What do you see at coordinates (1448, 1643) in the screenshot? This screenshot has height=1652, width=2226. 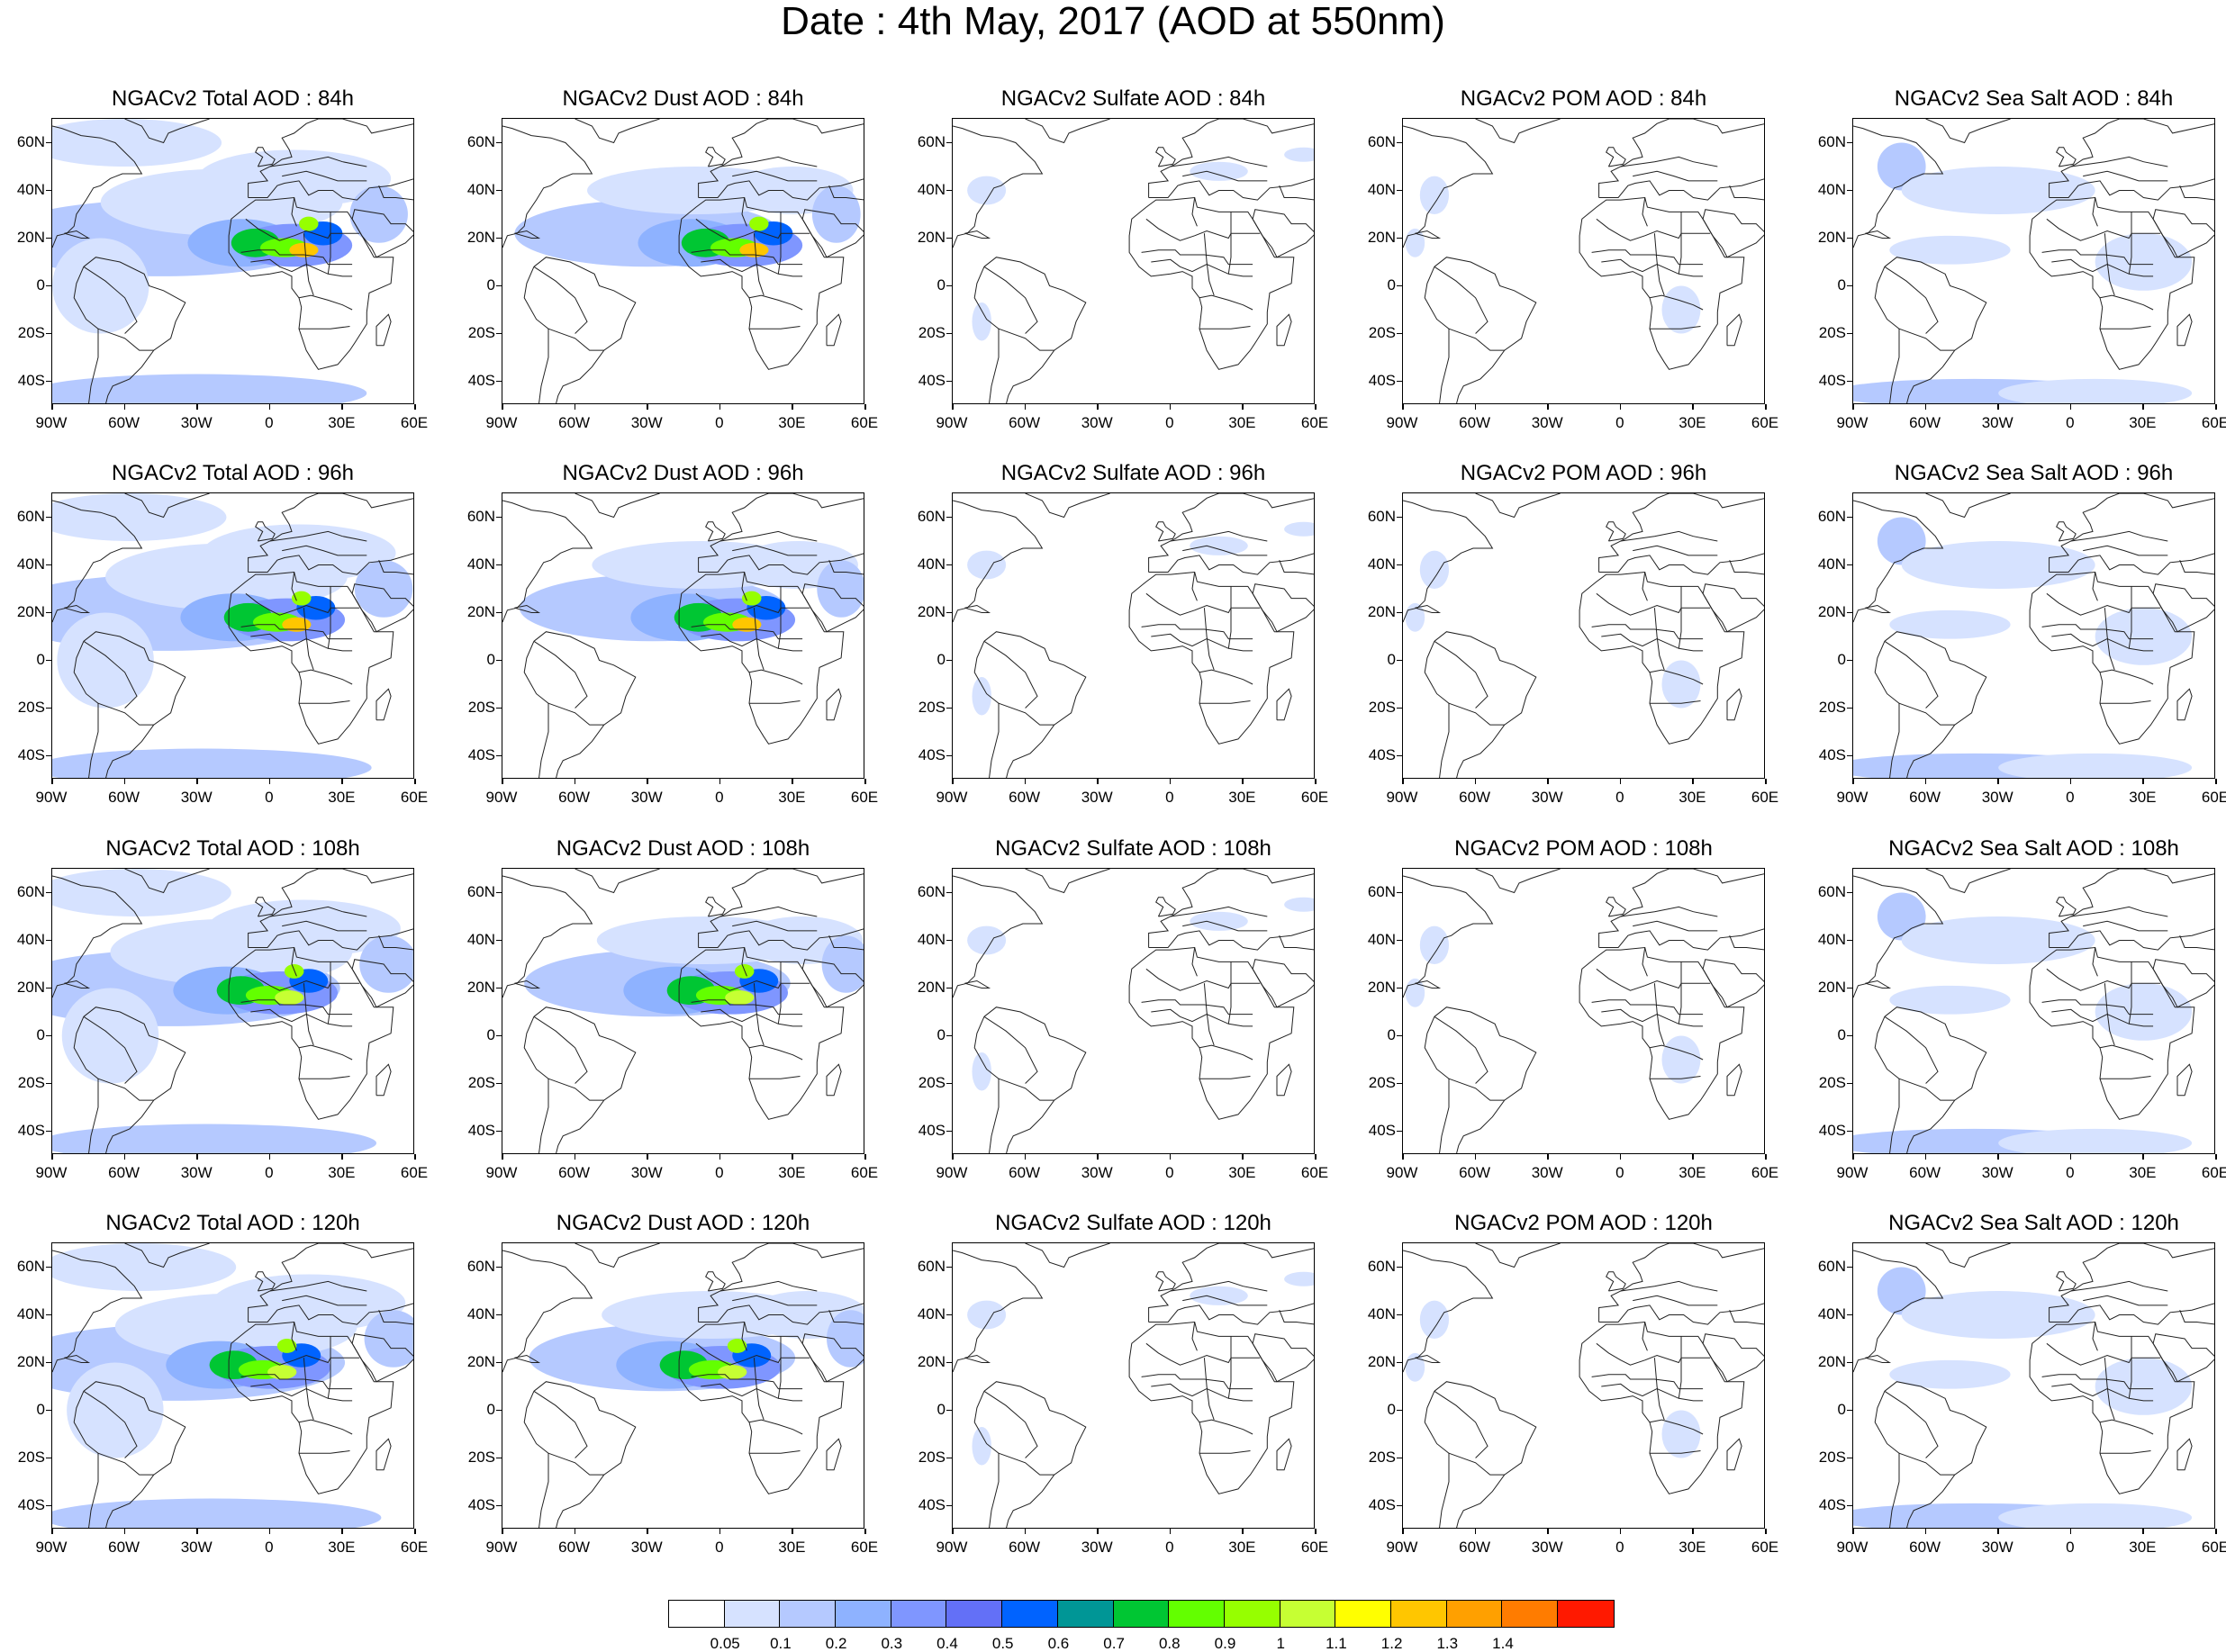 I see `colorbar-label: 1.3` at bounding box center [1448, 1643].